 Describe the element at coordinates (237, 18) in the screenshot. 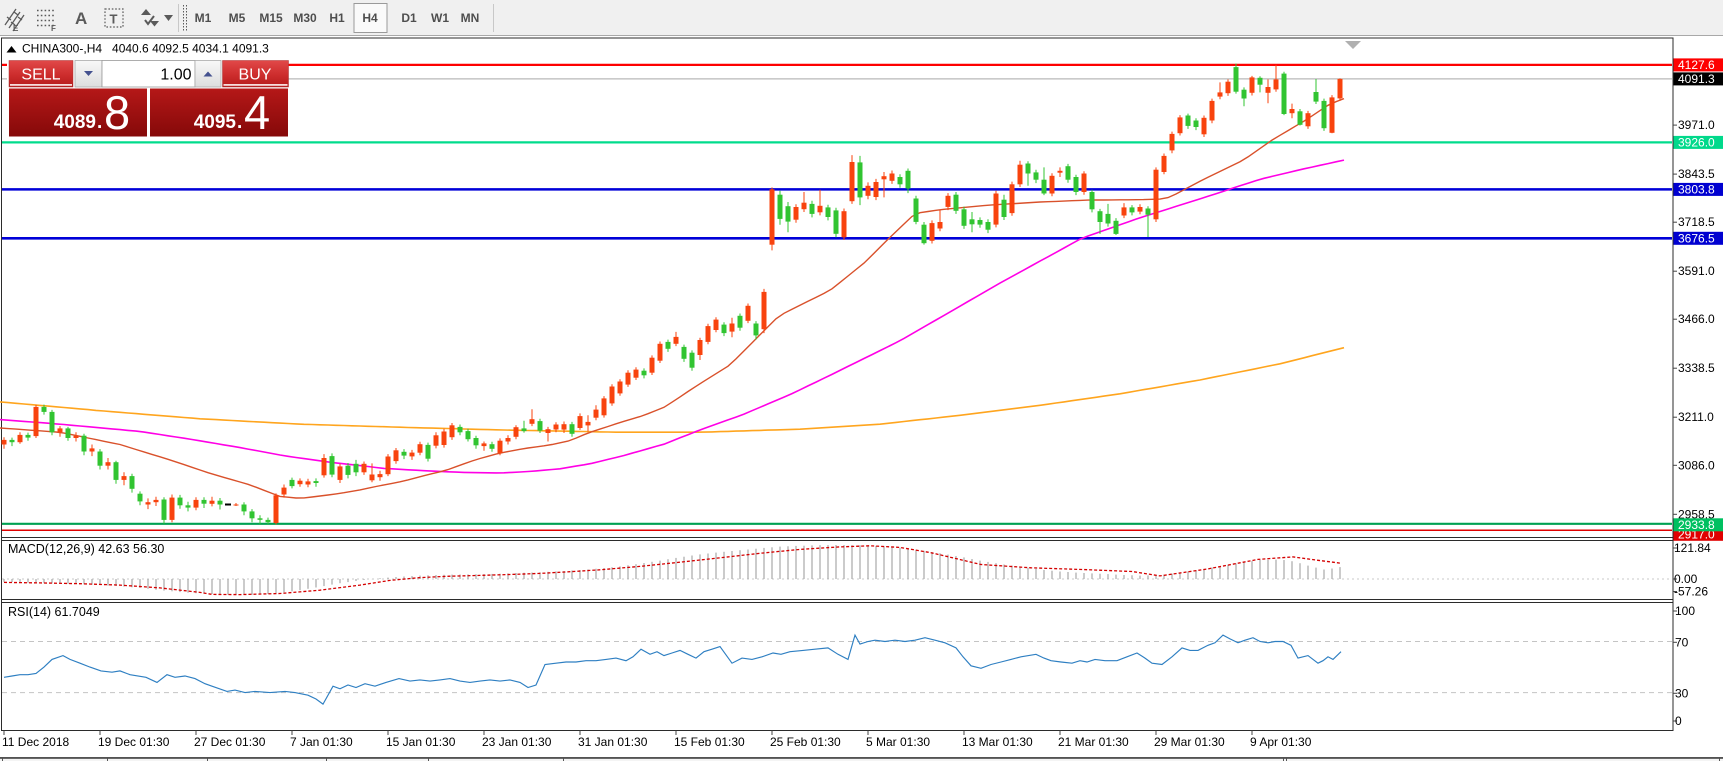

I see `svg-text: M5` at that location.